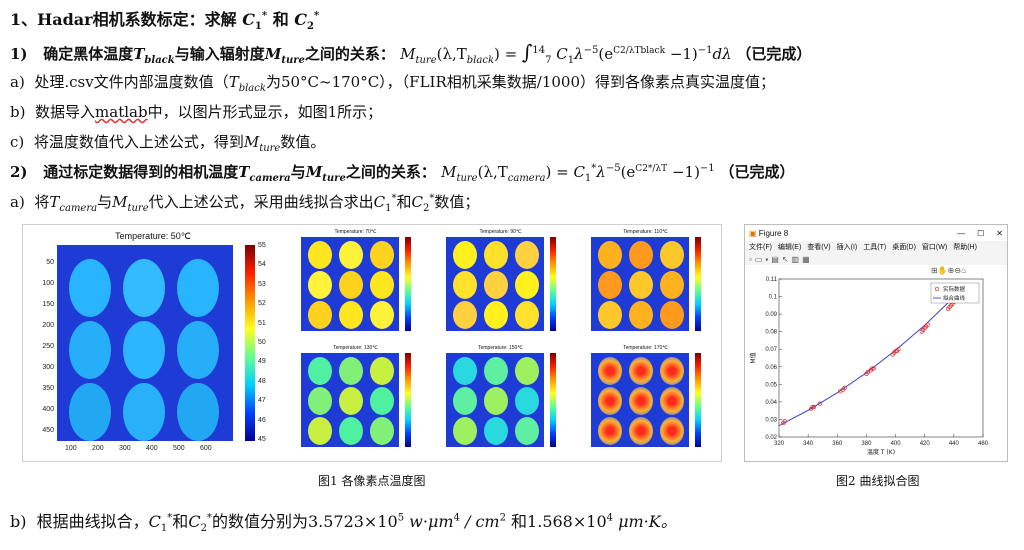 Image resolution: width=1024 pixels, height=550 pixels. Describe the element at coordinates (771, 350) in the screenshot. I see `y-tick-label: 0.07` at that location.